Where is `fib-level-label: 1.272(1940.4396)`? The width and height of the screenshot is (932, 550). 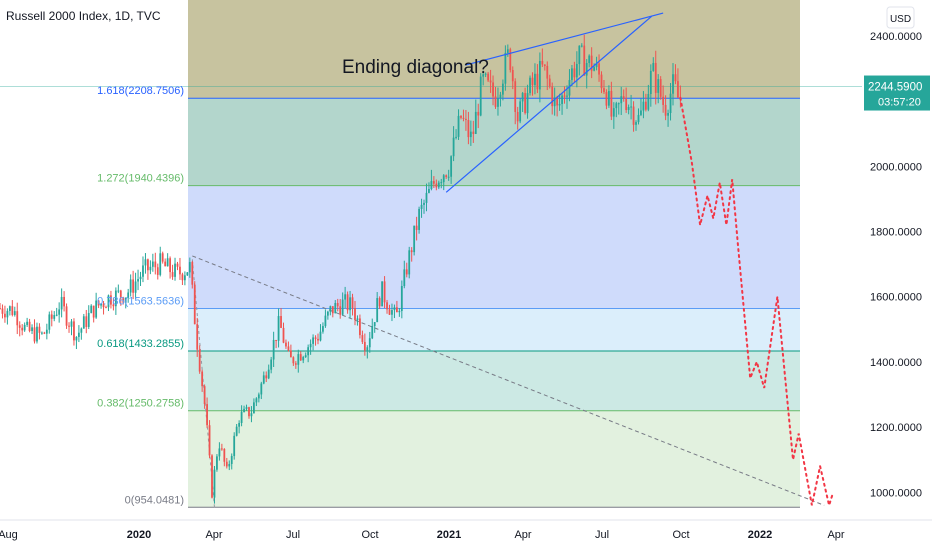 fib-level-label: 1.272(1940.4396) is located at coordinates (140, 179).